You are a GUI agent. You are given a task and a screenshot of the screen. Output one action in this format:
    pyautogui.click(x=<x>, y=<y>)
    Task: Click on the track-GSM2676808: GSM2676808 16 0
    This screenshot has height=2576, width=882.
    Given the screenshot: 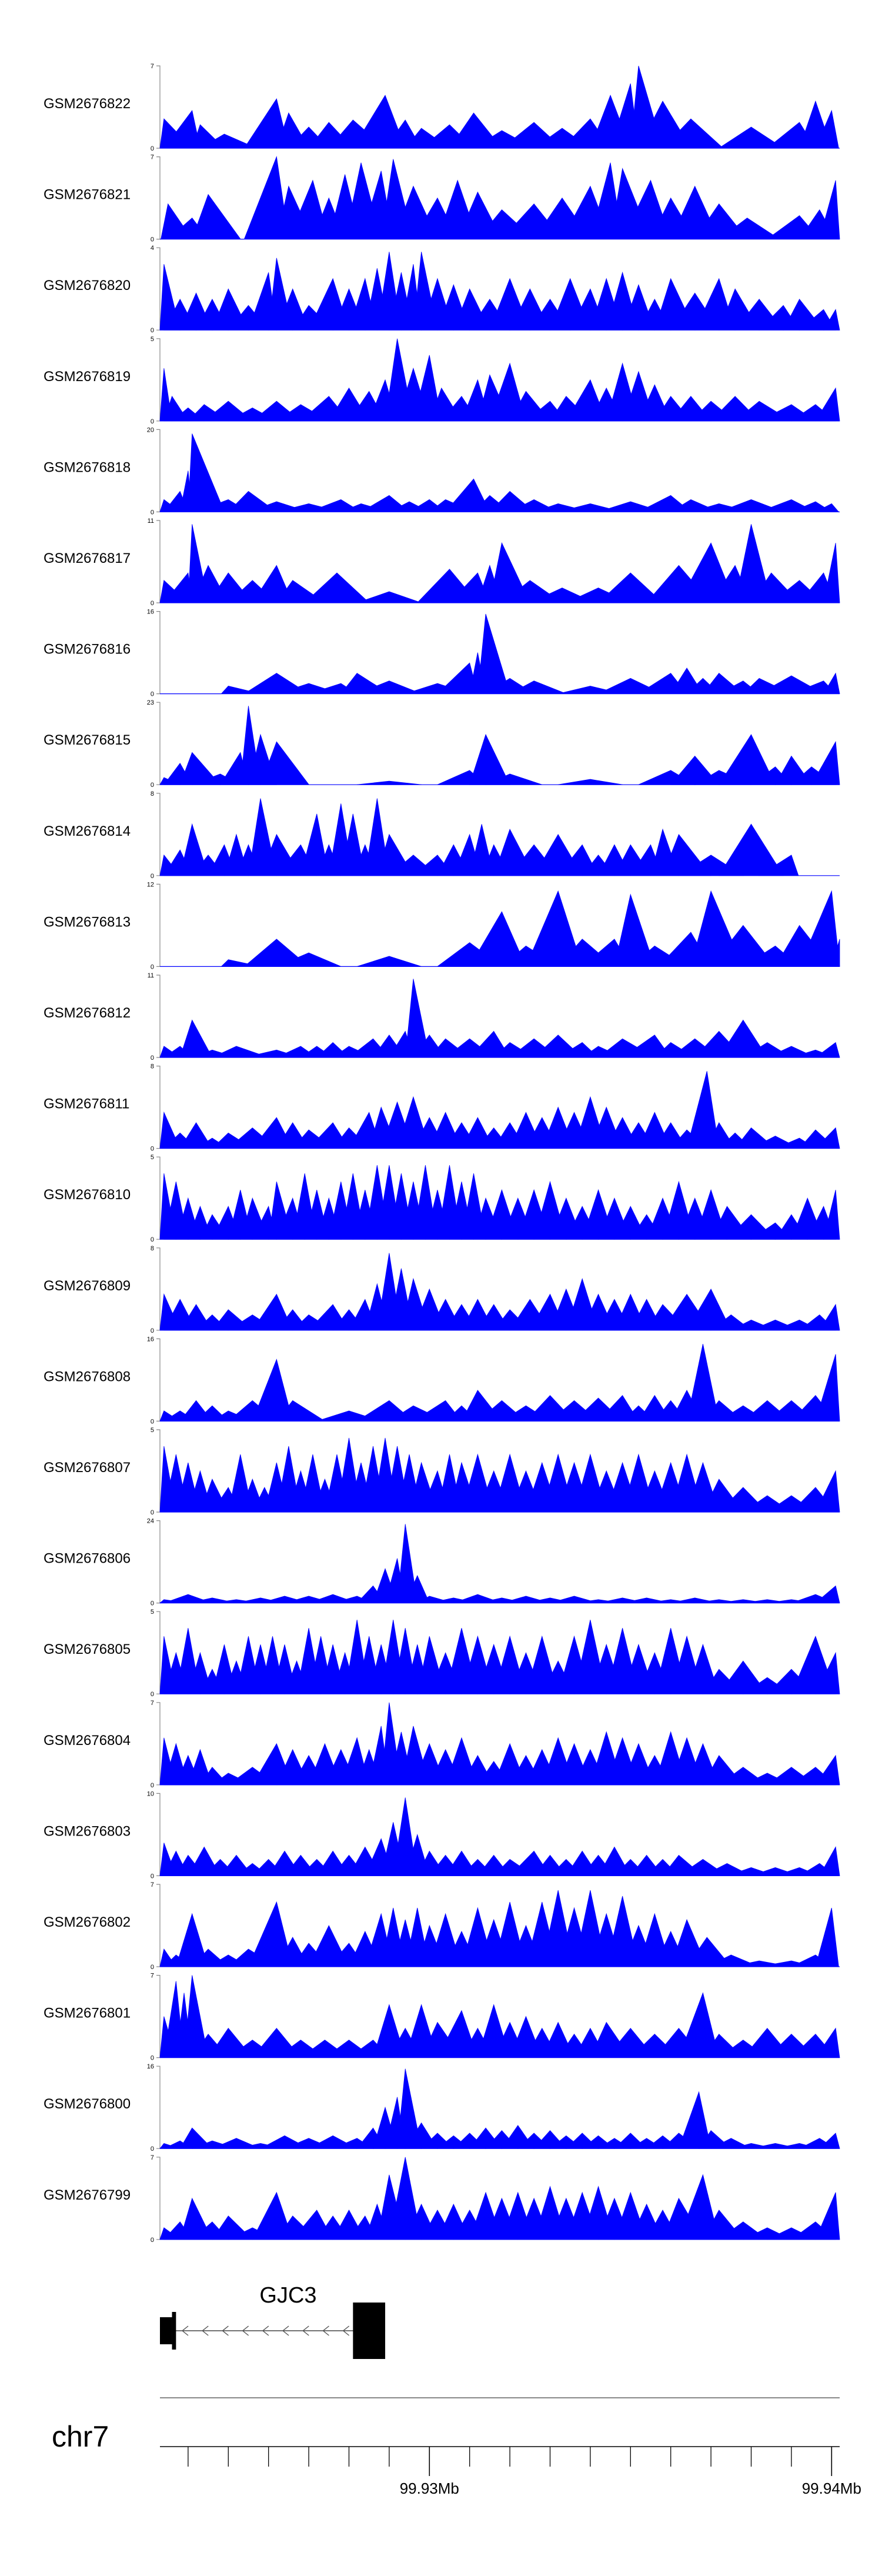 What is the action you would take?
    pyautogui.click(x=442, y=1380)
    